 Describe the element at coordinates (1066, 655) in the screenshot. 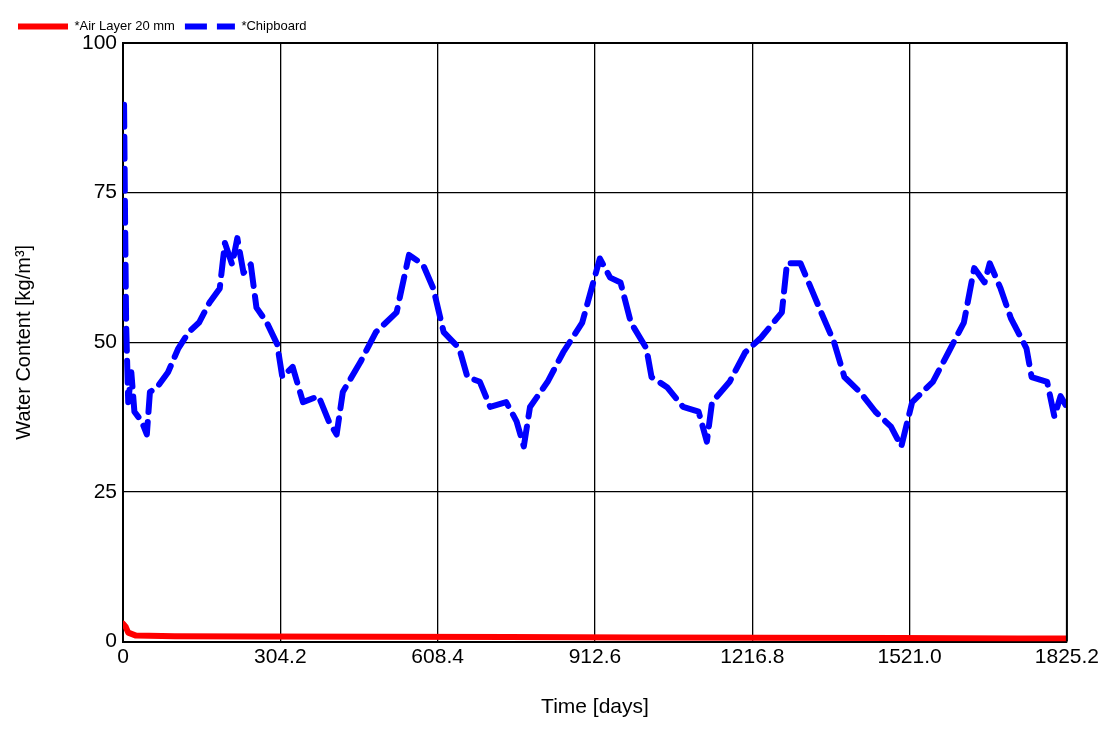

I see `x-tick-label: 1825.2` at that location.